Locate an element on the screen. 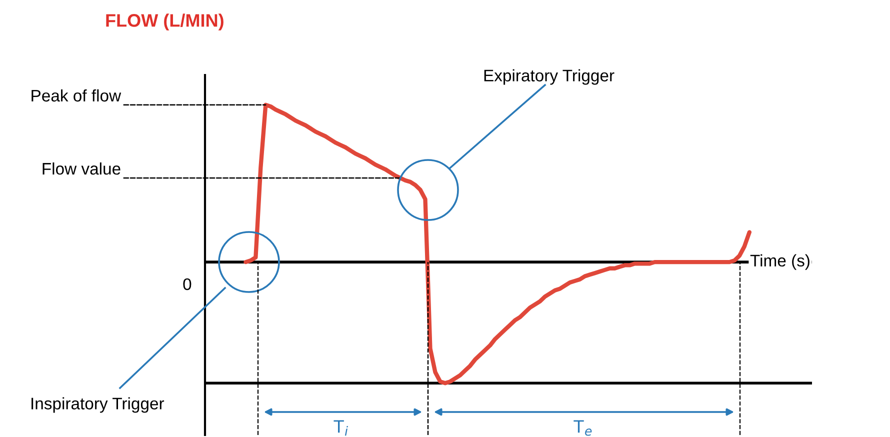  text: Flow value is located at coordinates (81, 168).